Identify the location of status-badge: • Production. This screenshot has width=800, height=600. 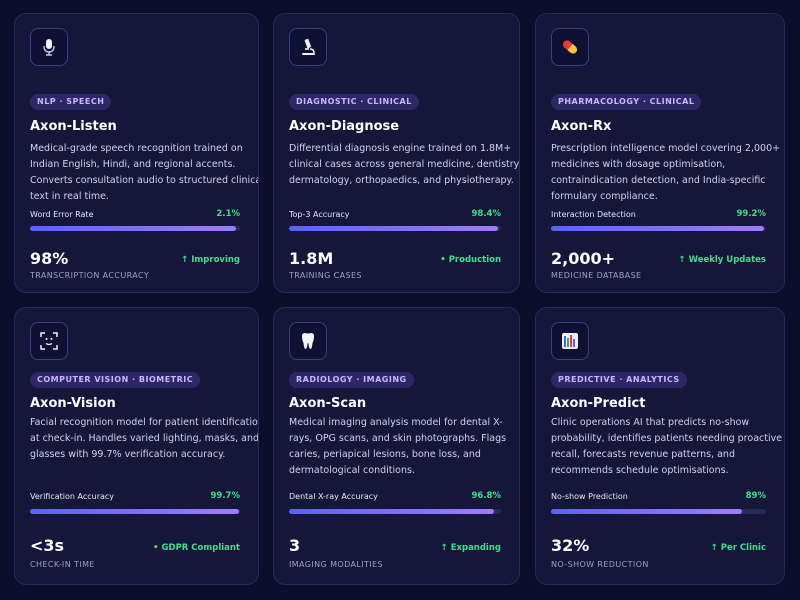
(470, 260).